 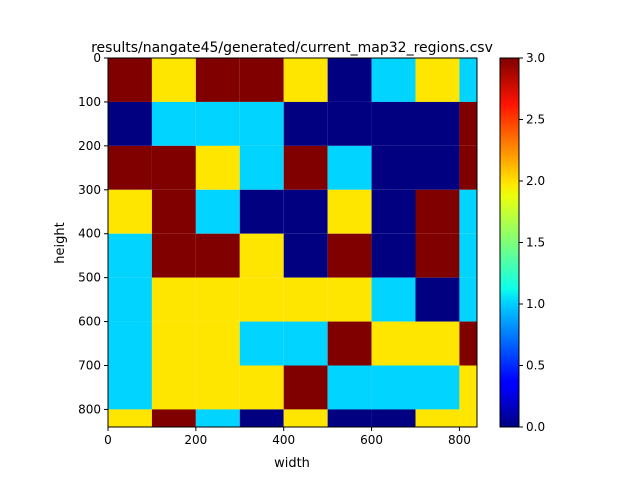 I want to click on colorbar-tick-label: 1.5, so click(x=535, y=243).